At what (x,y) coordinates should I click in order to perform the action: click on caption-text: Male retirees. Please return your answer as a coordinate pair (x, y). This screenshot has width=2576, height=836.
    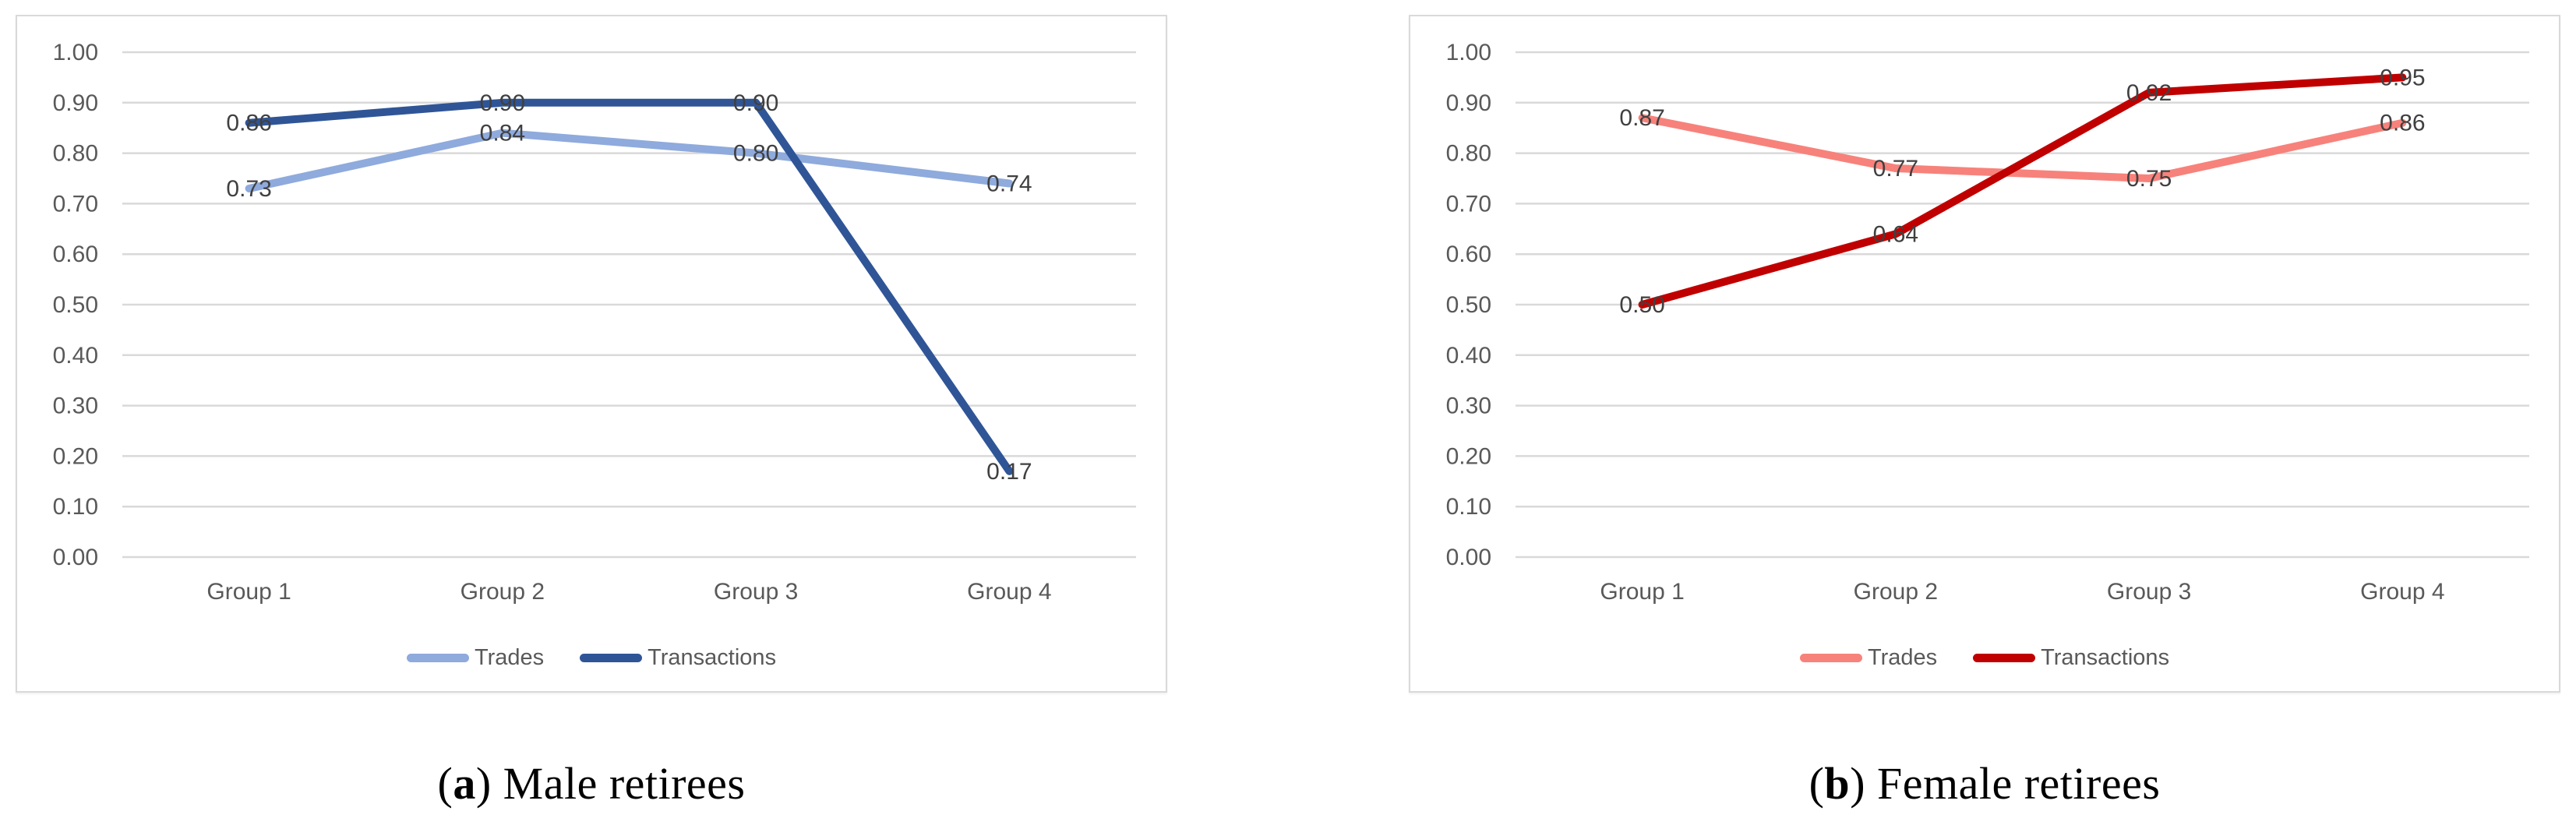
    Looking at the image, I should click on (624, 783).